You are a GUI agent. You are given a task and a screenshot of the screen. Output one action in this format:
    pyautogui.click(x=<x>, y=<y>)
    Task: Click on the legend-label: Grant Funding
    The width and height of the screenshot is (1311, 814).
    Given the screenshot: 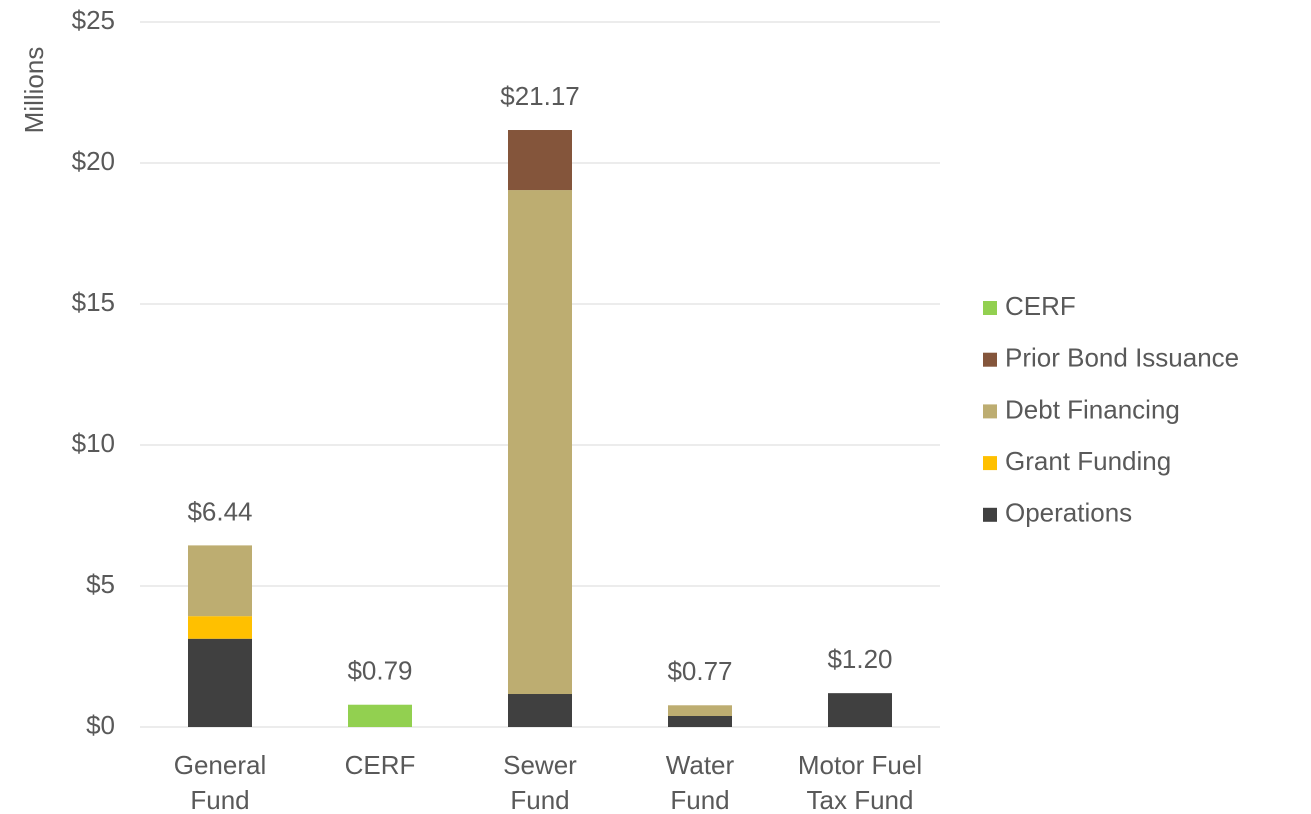 What is the action you would take?
    pyautogui.click(x=1088, y=461)
    